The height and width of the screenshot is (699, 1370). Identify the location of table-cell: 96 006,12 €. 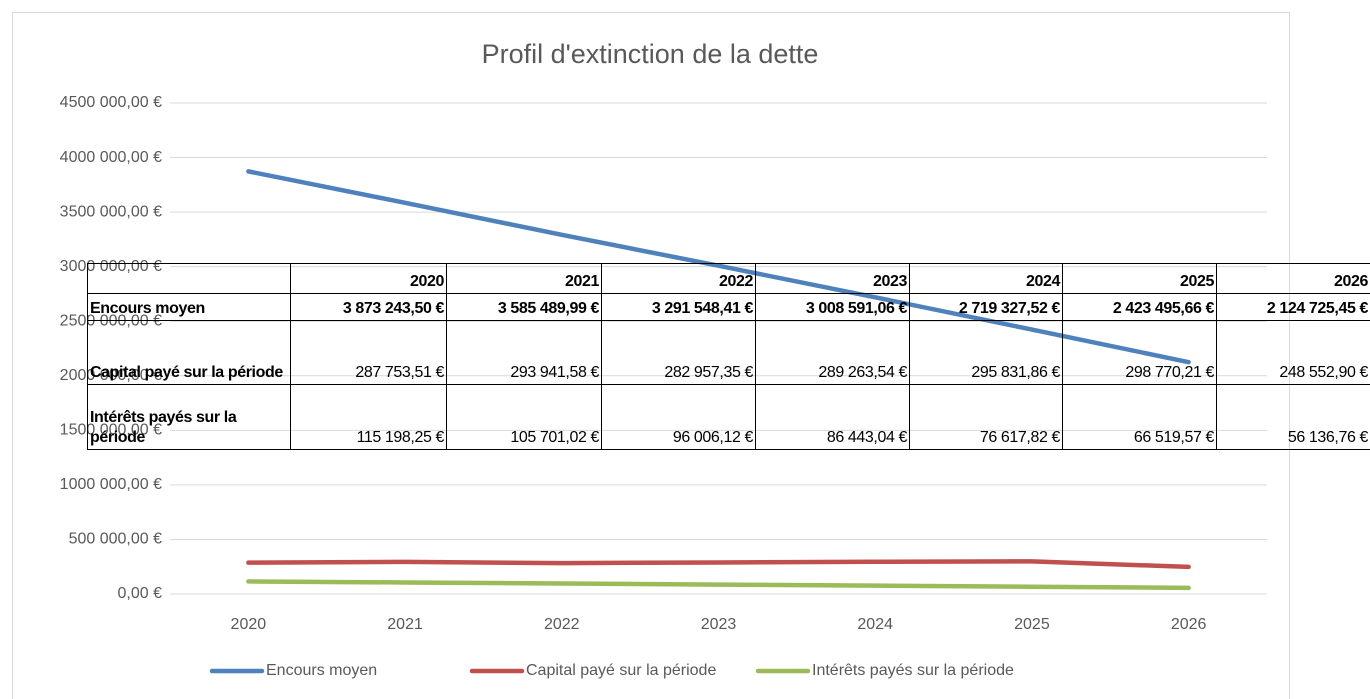
(678, 417).